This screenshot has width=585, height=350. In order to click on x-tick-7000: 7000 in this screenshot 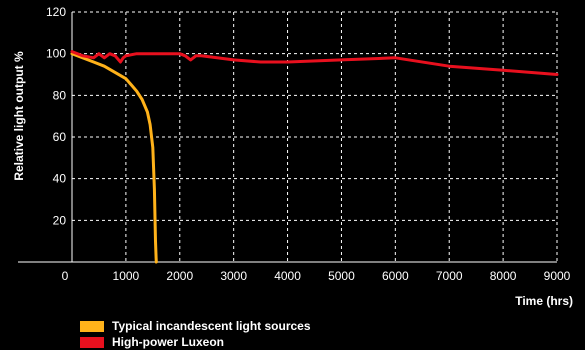, I will do `click(449, 276)`.